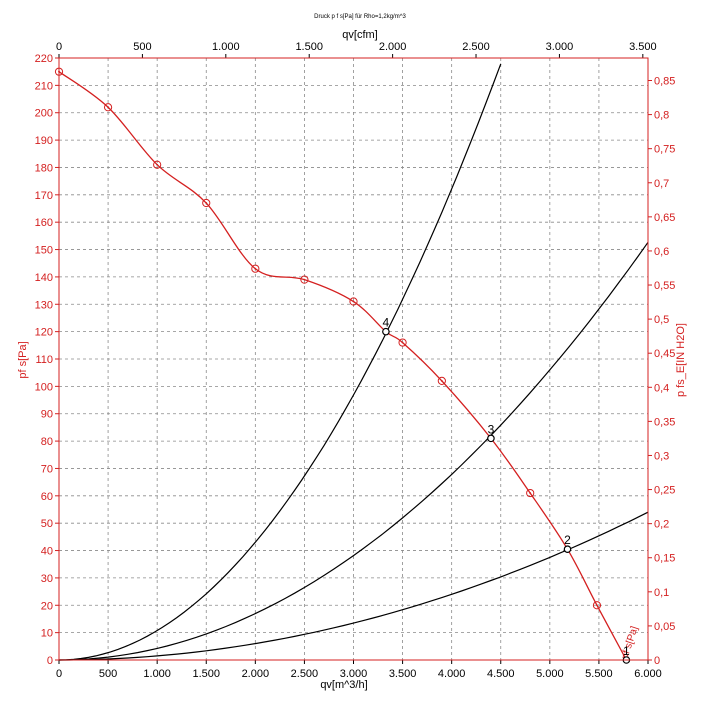 The width and height of the screenshot is (717, 709). I want to click on y2-tick-label: 0,85, so click(664, 81).